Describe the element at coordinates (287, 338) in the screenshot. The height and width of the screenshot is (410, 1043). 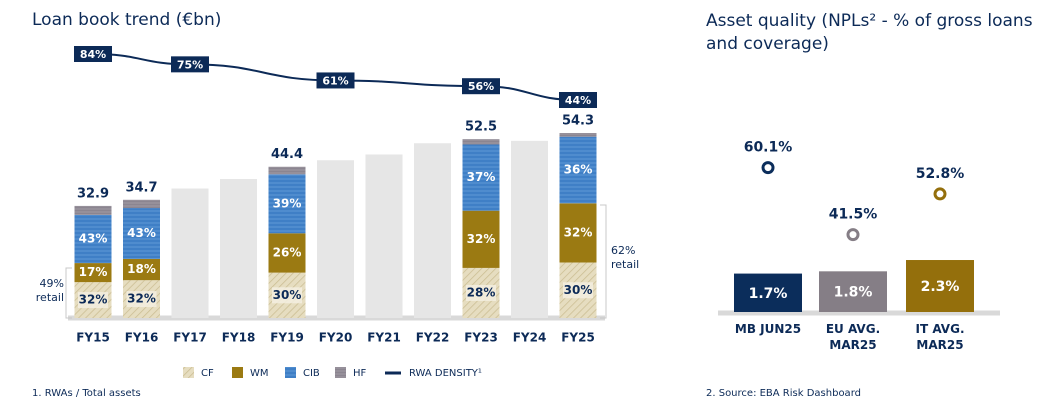
I see `x-tick-label: FY19` at that location.